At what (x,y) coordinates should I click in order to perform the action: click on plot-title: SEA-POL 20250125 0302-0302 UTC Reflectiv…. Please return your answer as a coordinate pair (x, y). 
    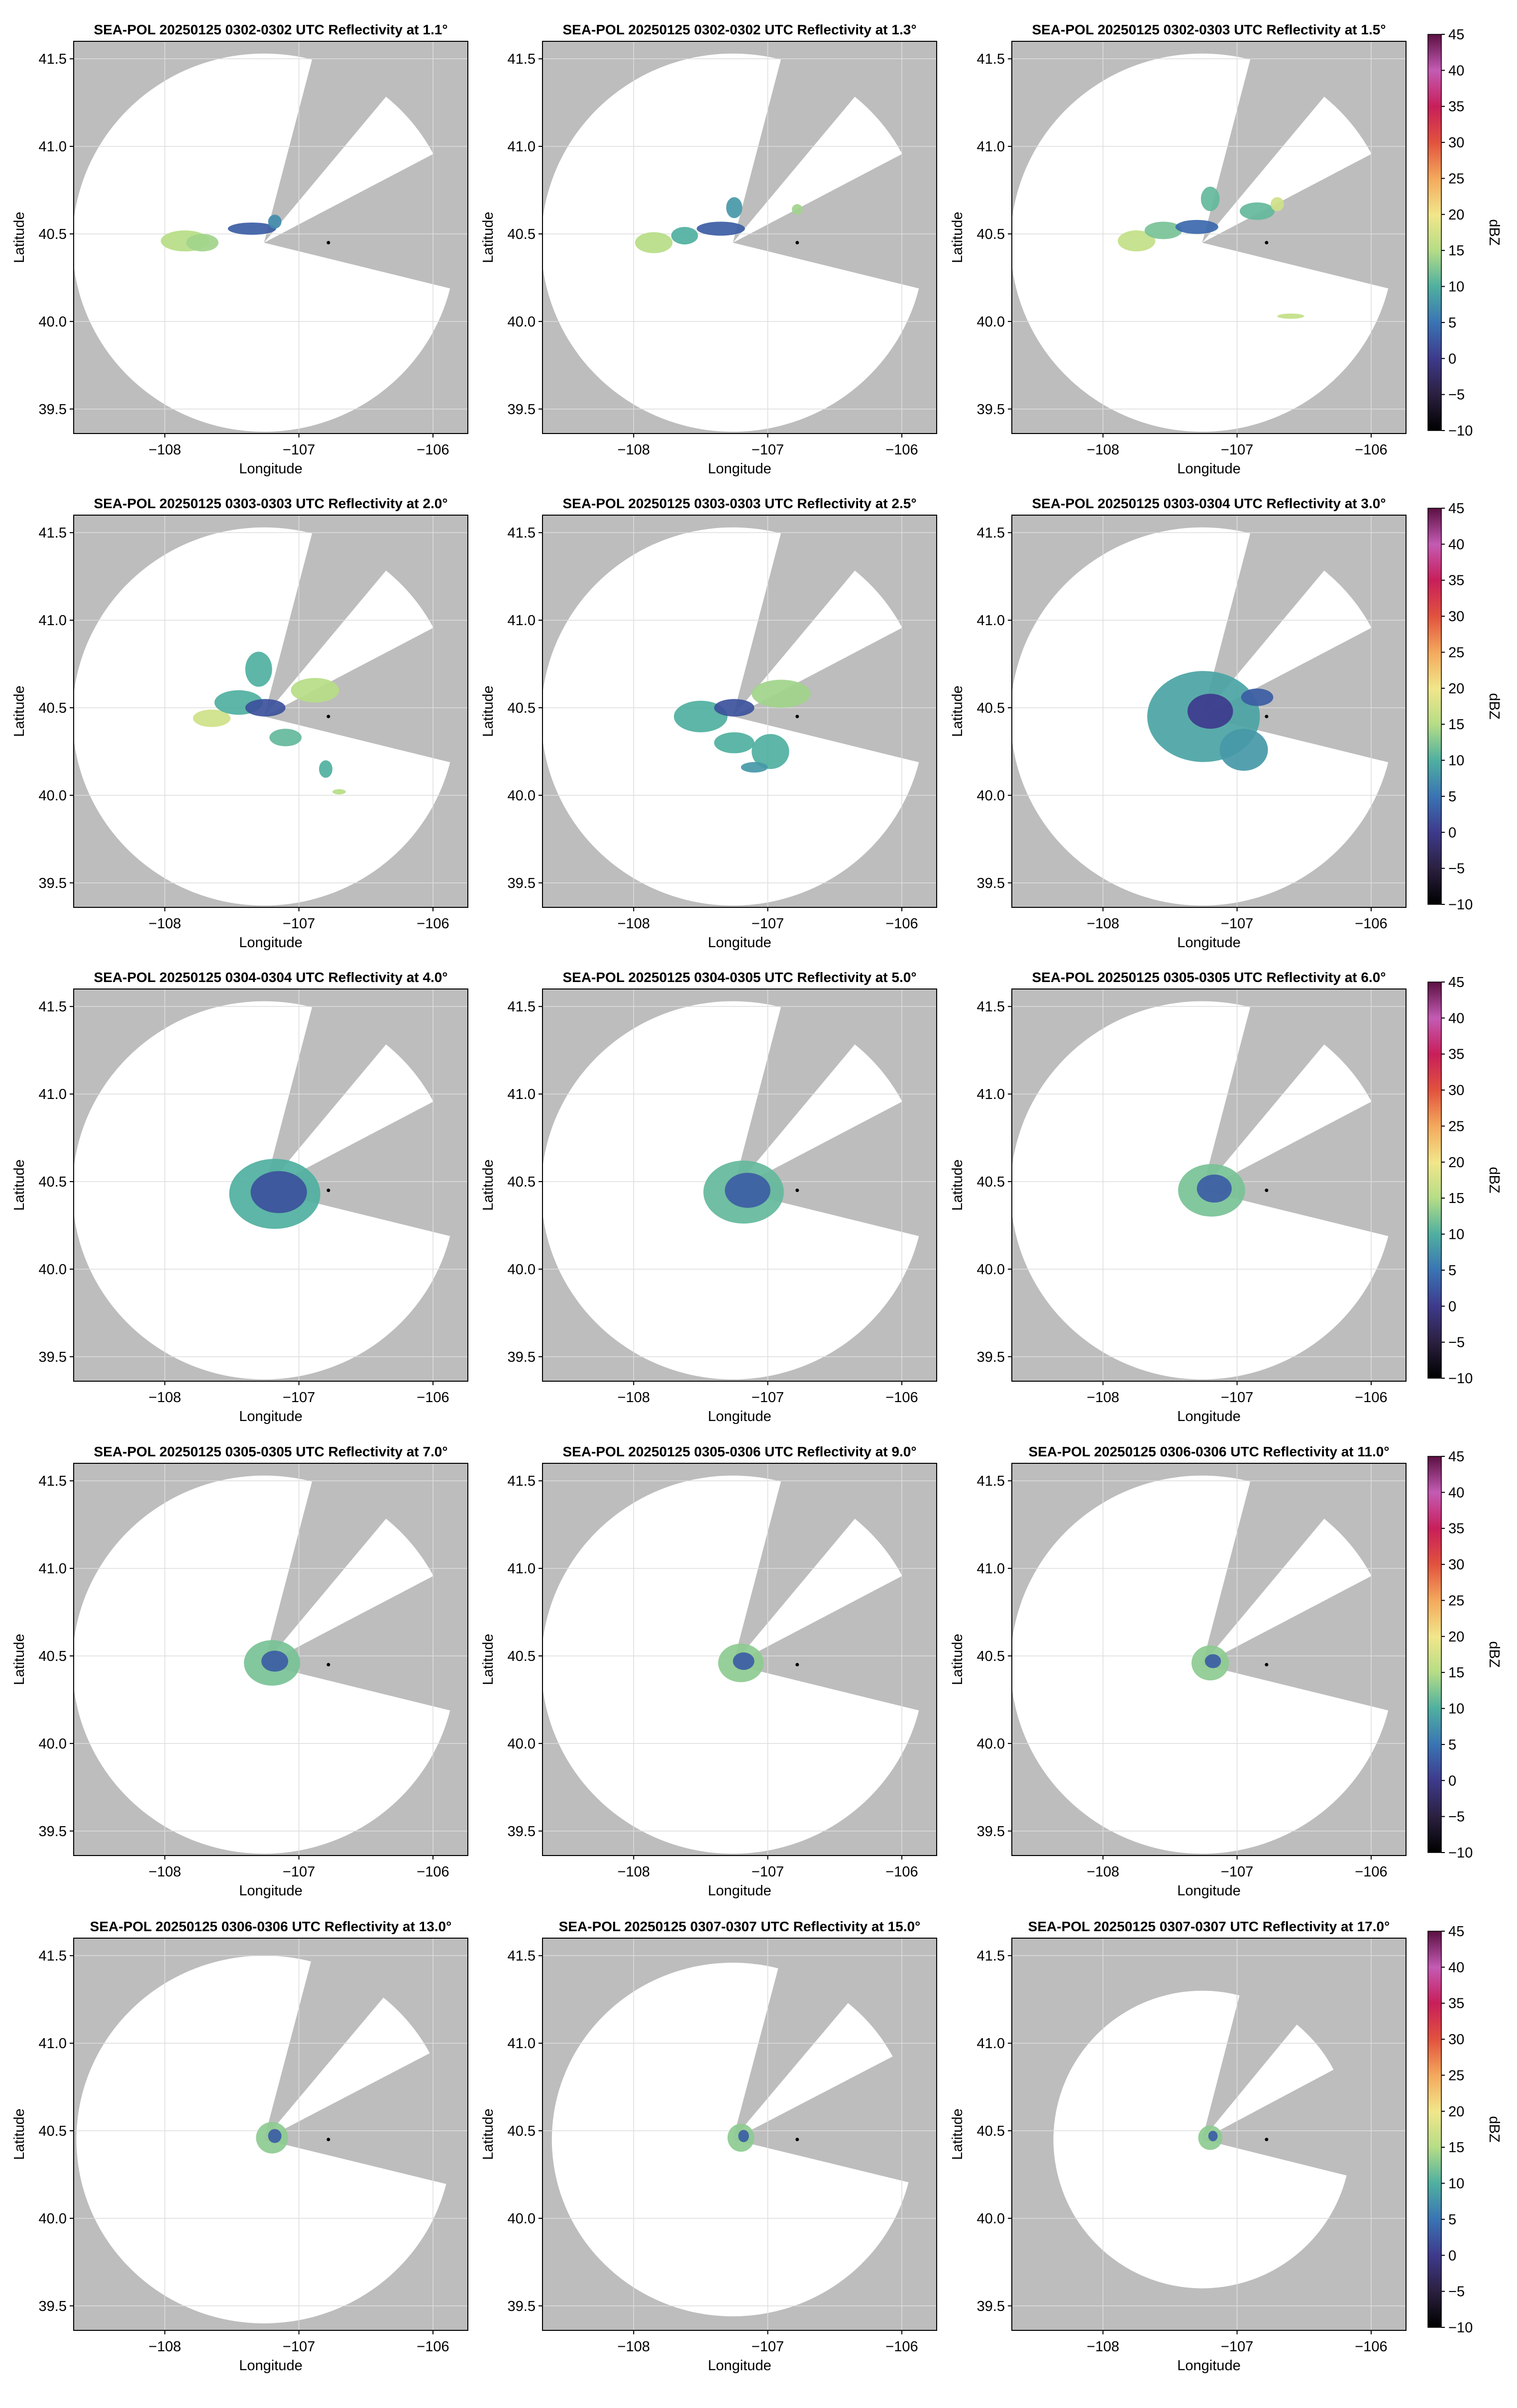
    Looking at the image, I should click on (739, 29).